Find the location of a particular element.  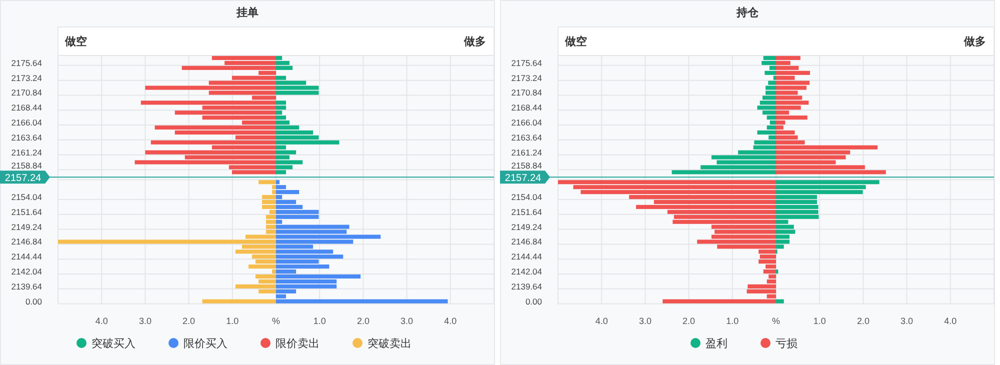

legend-item: 突破卖出 is located at coordinates (382, 344).